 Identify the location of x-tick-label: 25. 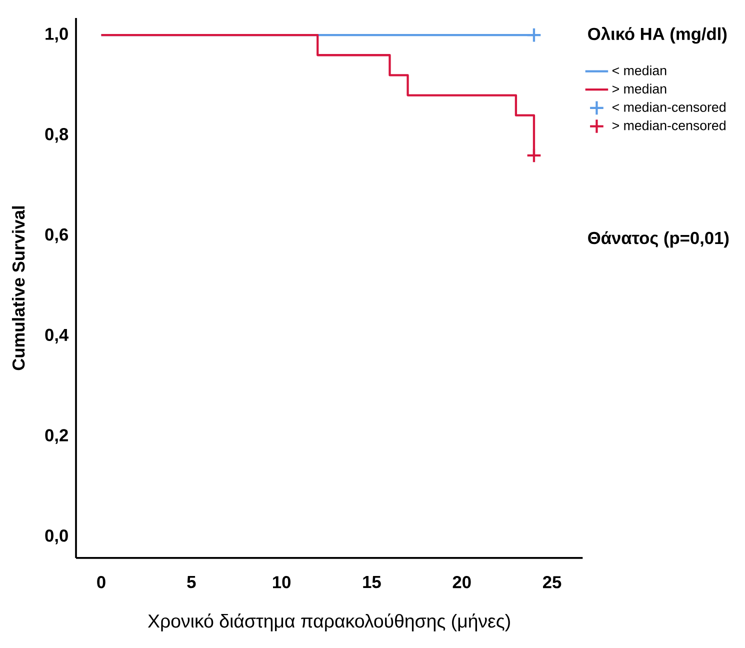
(552, 582).